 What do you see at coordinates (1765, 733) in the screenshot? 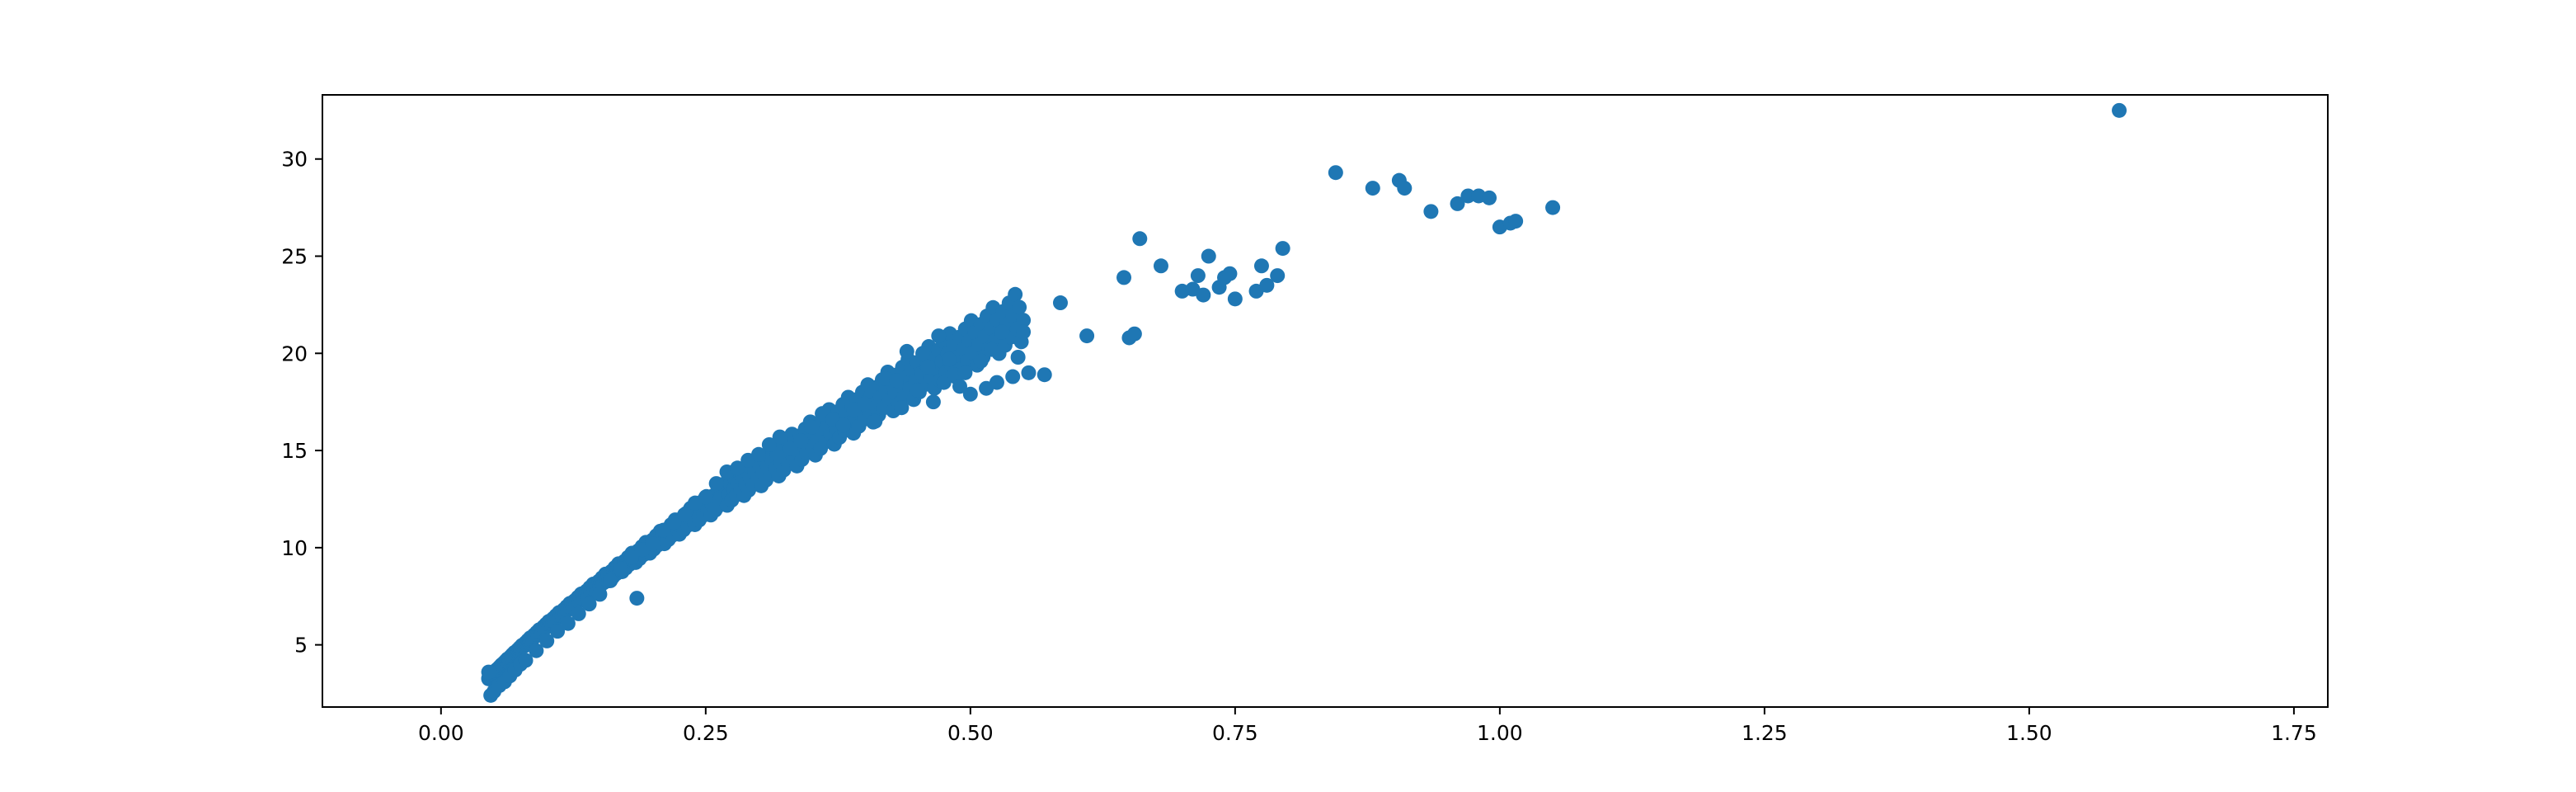
I see `x-tick-label: 1.25` at bounding box center [1765, 733].